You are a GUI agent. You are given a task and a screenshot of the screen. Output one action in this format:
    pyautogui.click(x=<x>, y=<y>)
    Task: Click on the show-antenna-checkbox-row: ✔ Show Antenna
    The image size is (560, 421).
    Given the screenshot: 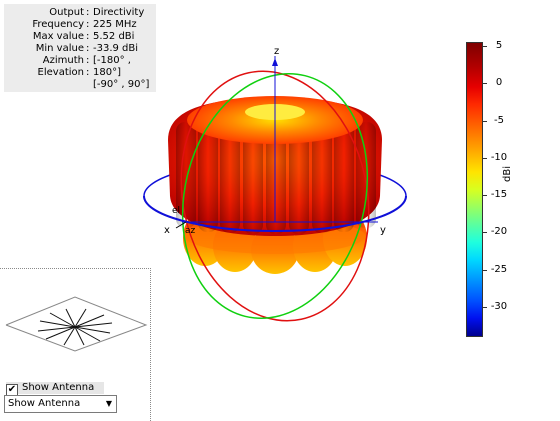 What is the action you would take?
    pyautogui.click(x=55, y=389)
    